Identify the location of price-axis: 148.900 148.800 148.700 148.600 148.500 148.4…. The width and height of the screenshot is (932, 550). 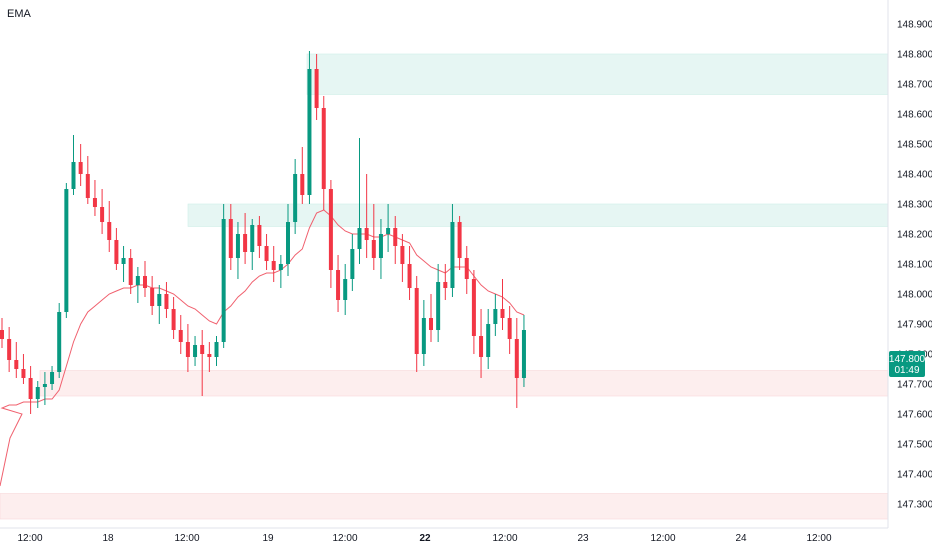
(914, 265).